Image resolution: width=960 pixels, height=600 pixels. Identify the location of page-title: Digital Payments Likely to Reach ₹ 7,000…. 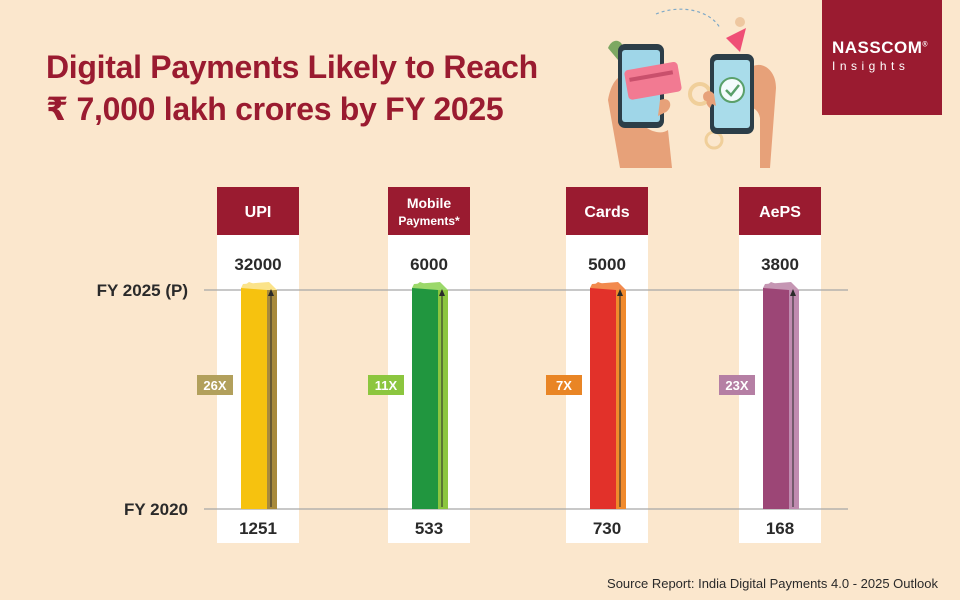
(292, 88).